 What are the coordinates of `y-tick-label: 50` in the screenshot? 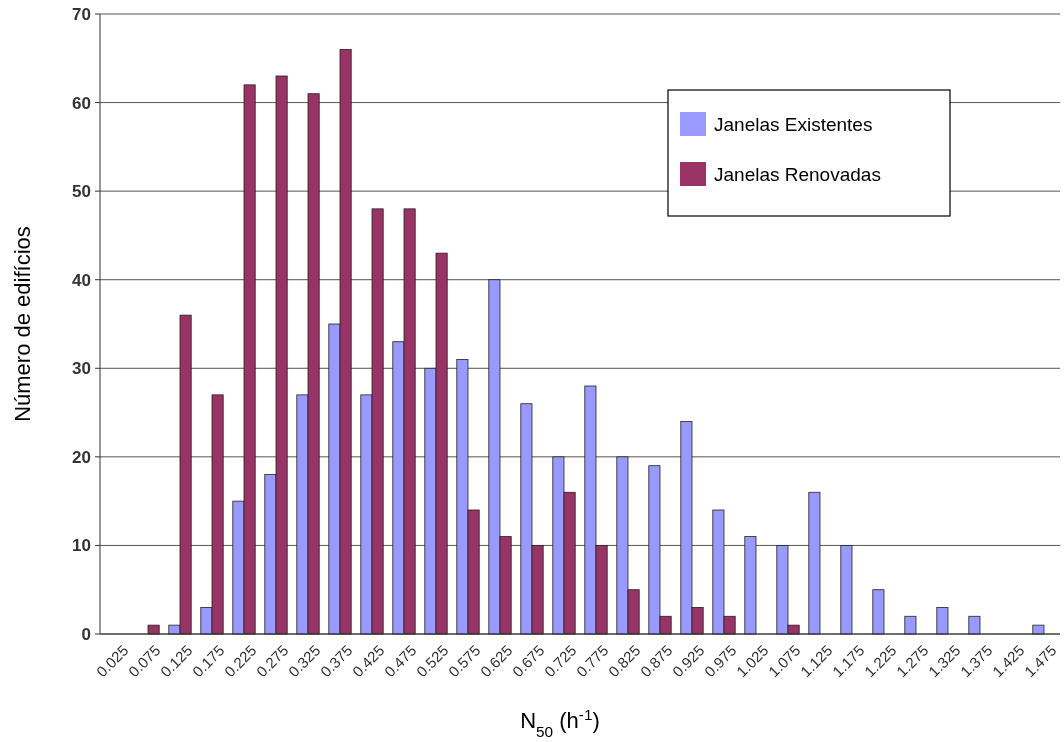 It's located at (81, 192).